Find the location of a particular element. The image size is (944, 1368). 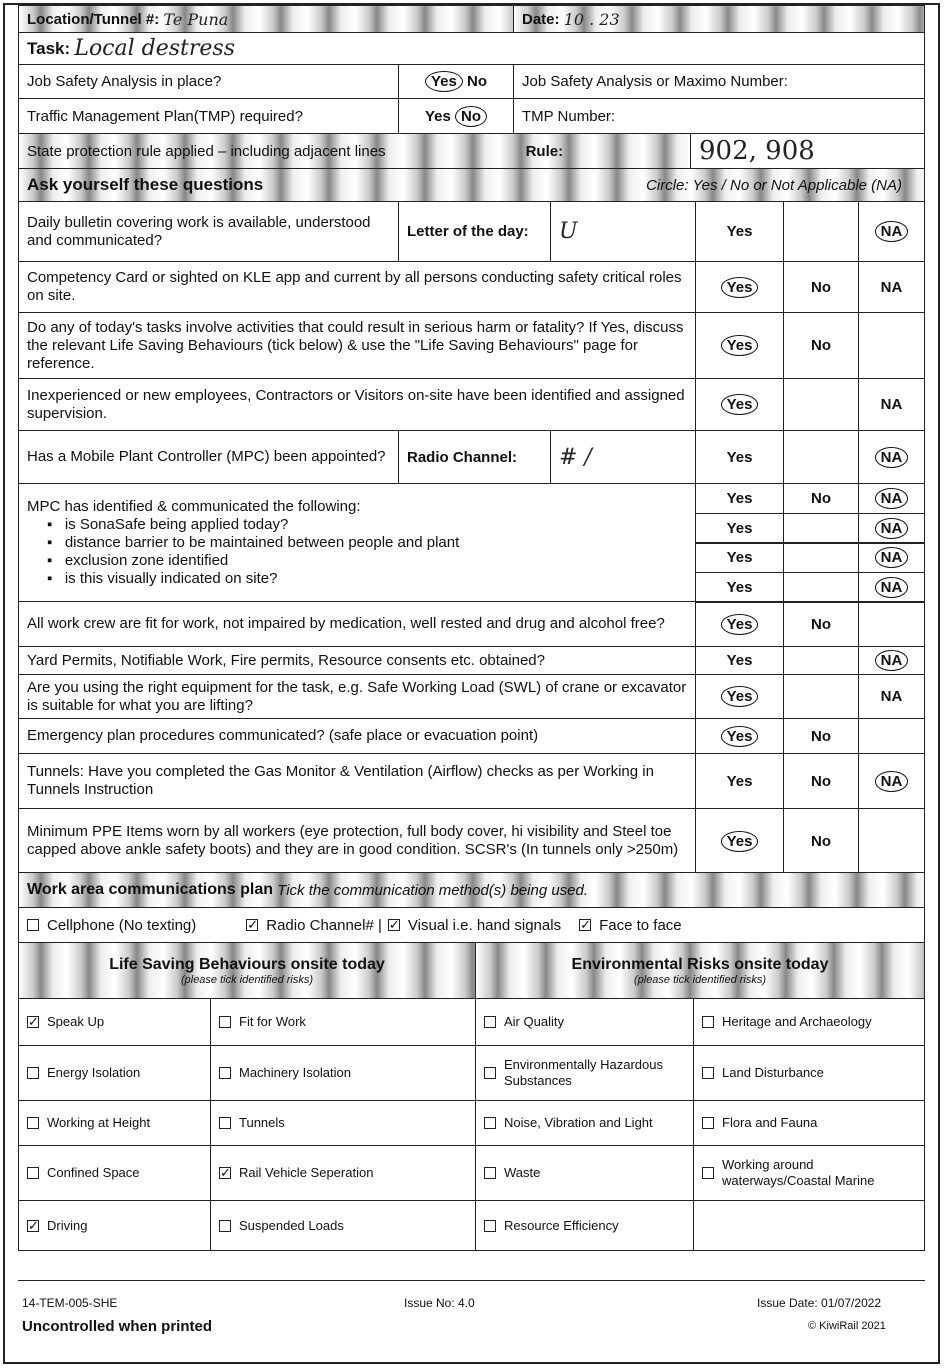

location-value: Te Puna is located at coordinates (196, 19).